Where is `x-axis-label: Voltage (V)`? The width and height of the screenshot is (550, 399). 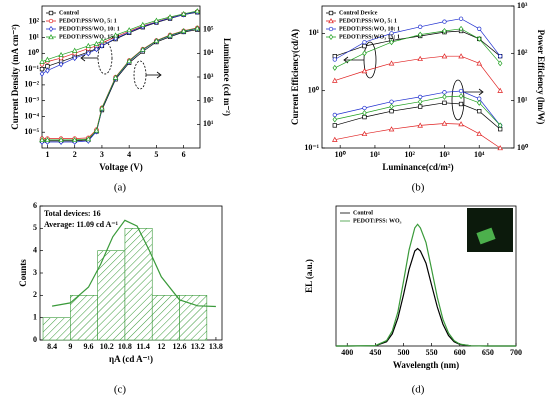 x-axis-label: Voltage (V) is located at coordinates (120, 167).